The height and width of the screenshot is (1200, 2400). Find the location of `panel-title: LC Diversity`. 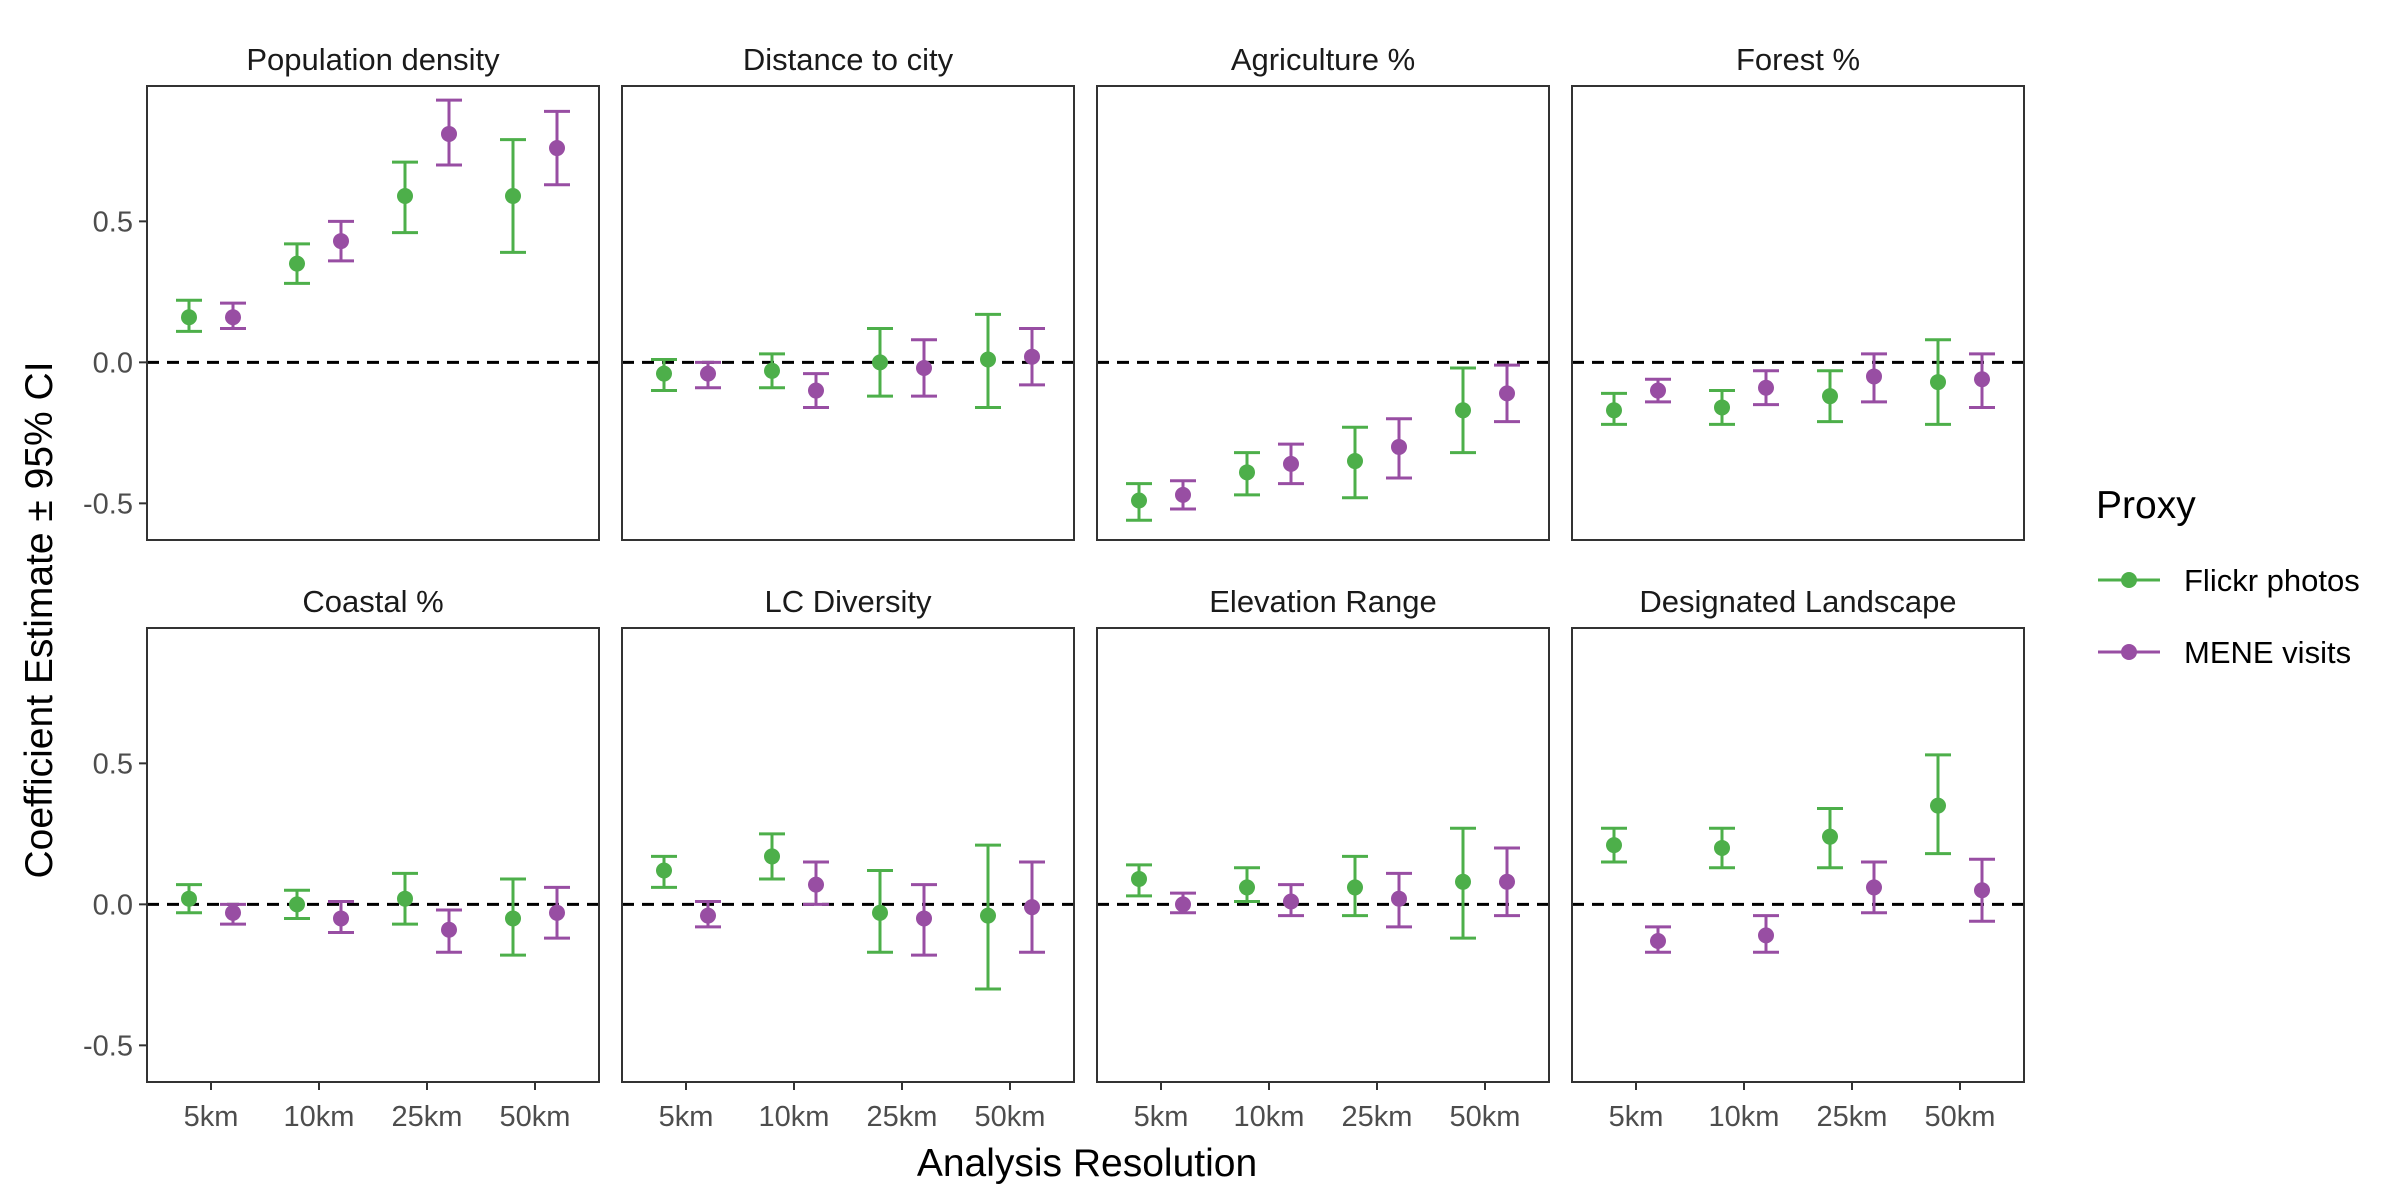

panel-title: LC Diversity is located at coordinates (848, 601).